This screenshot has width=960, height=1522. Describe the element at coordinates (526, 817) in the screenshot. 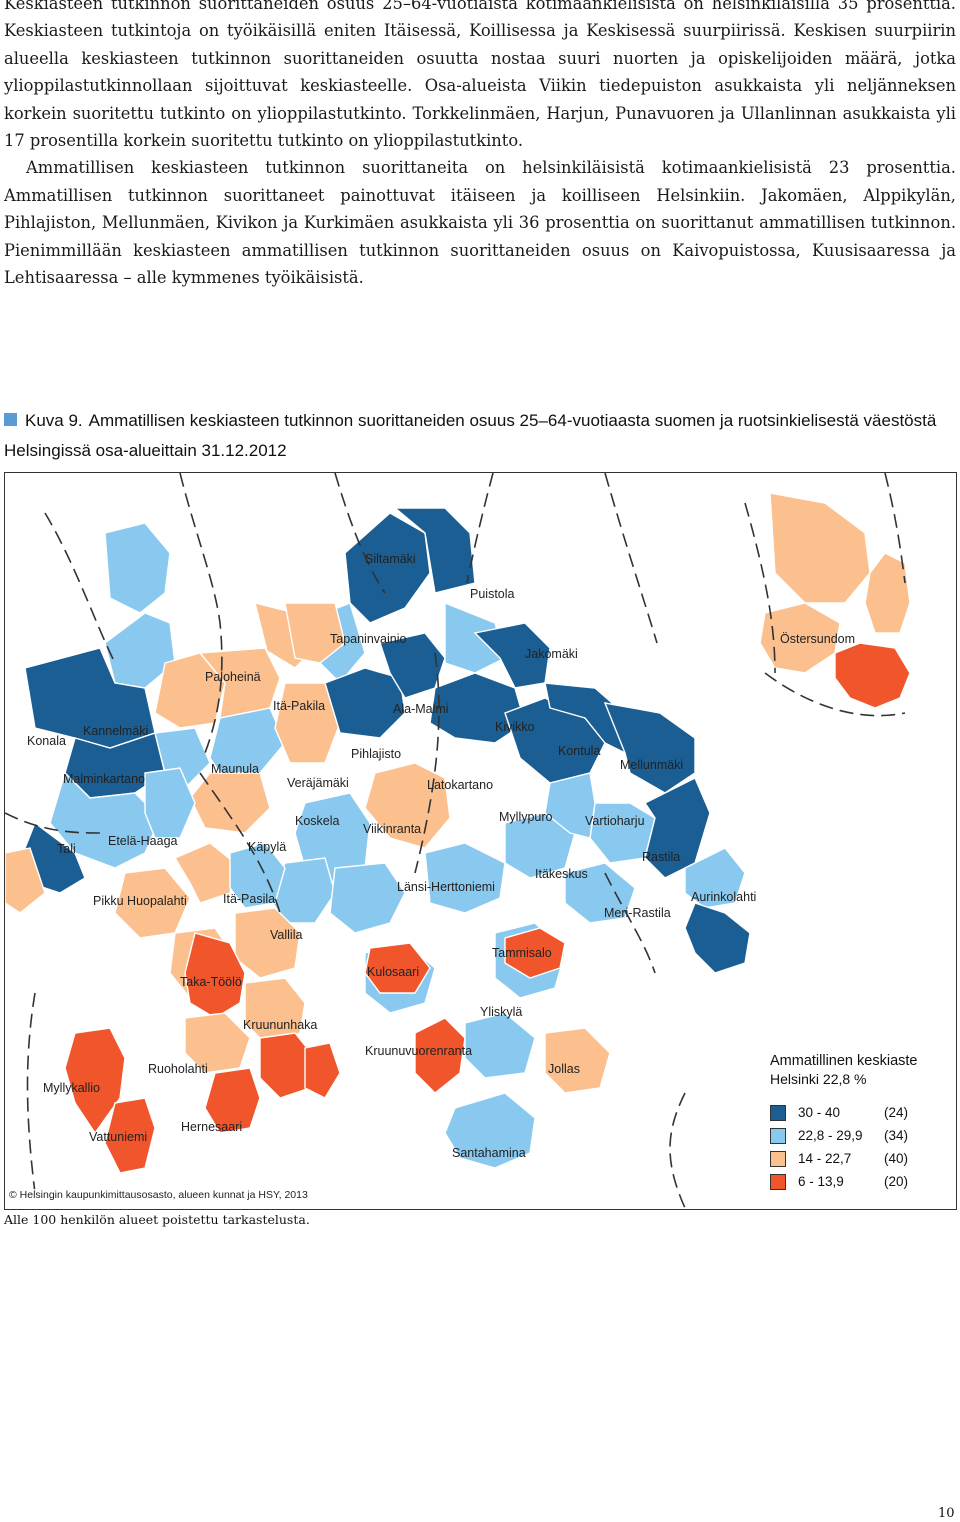

I see `area-label: Myllypuro` at that location.